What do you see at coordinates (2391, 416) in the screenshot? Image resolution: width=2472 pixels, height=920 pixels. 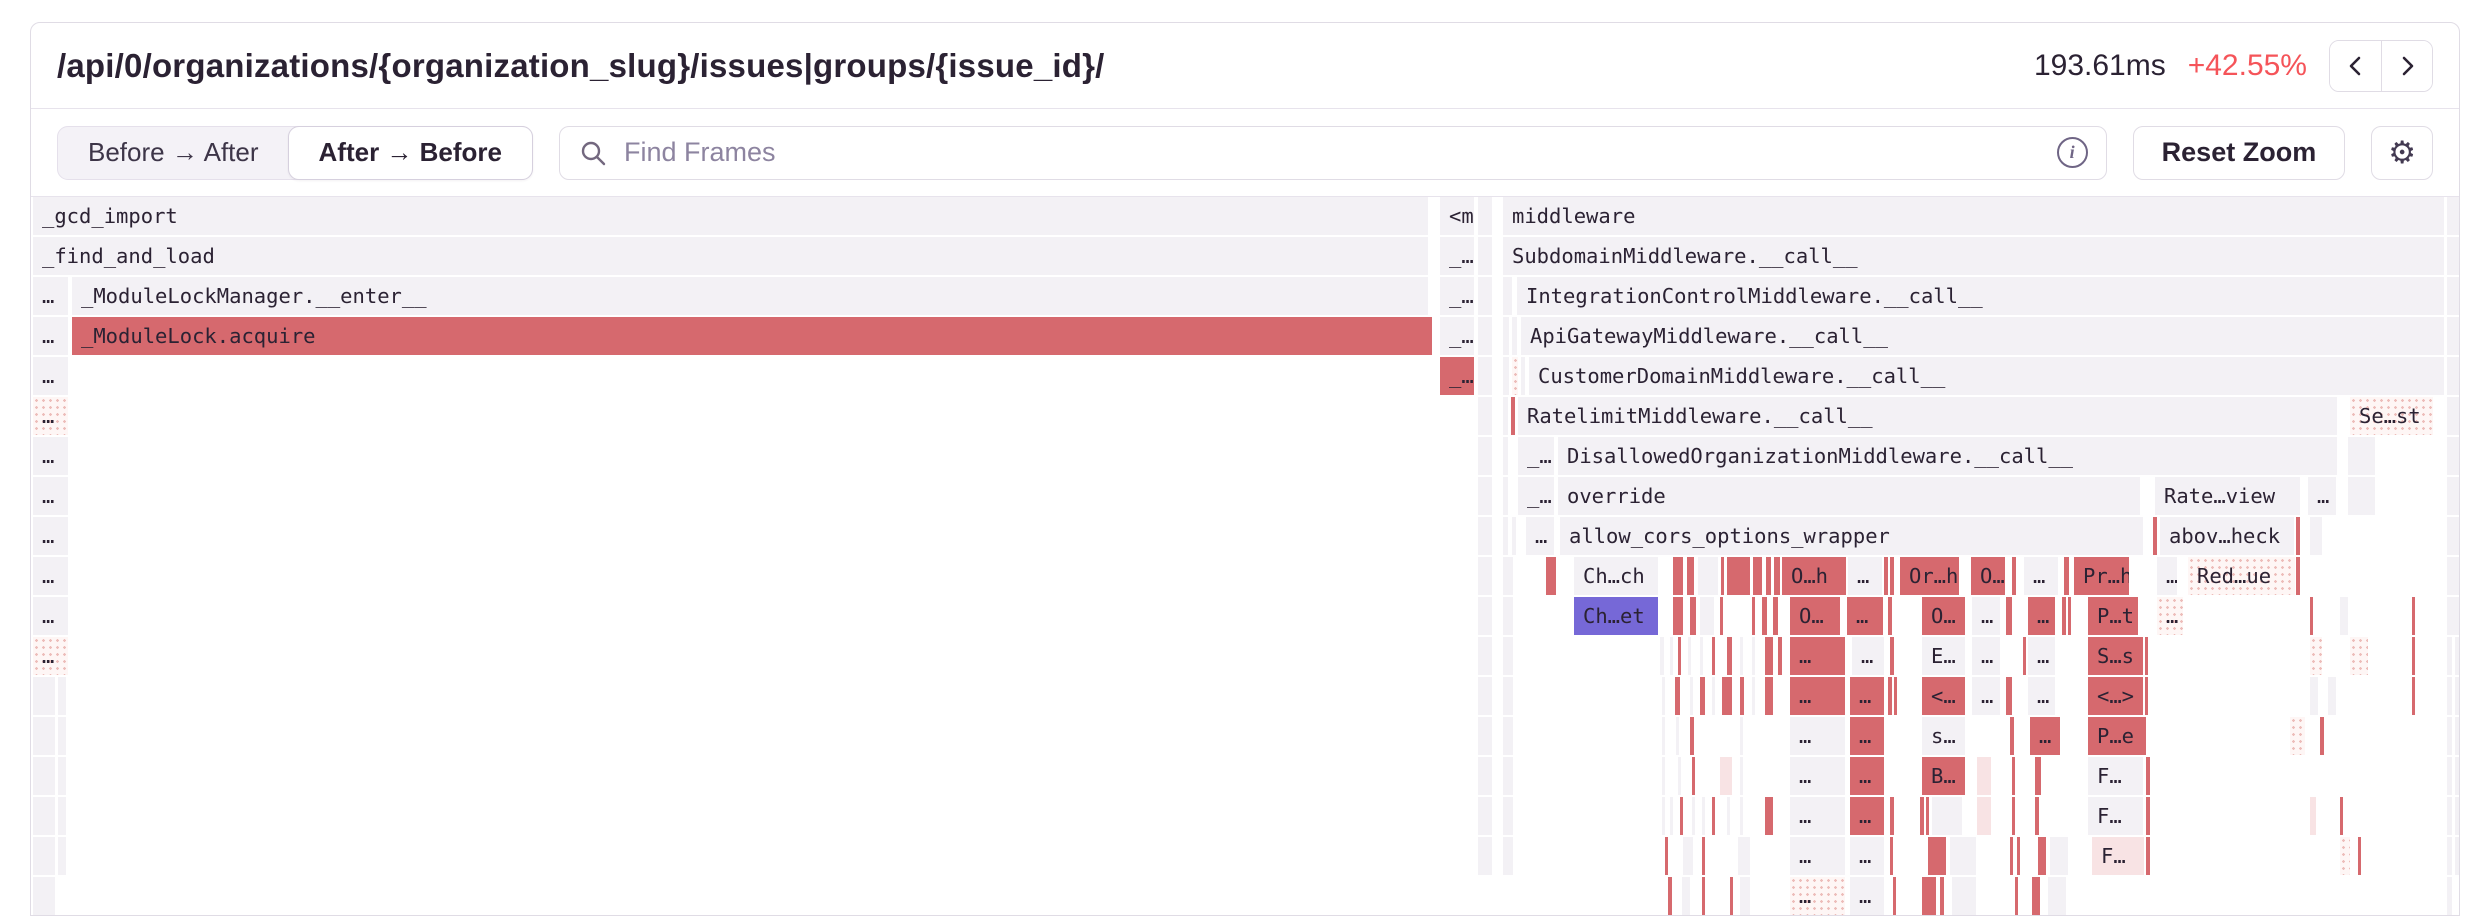 I see `flame-frame: Se…st` at bounding box center [2391, 416].